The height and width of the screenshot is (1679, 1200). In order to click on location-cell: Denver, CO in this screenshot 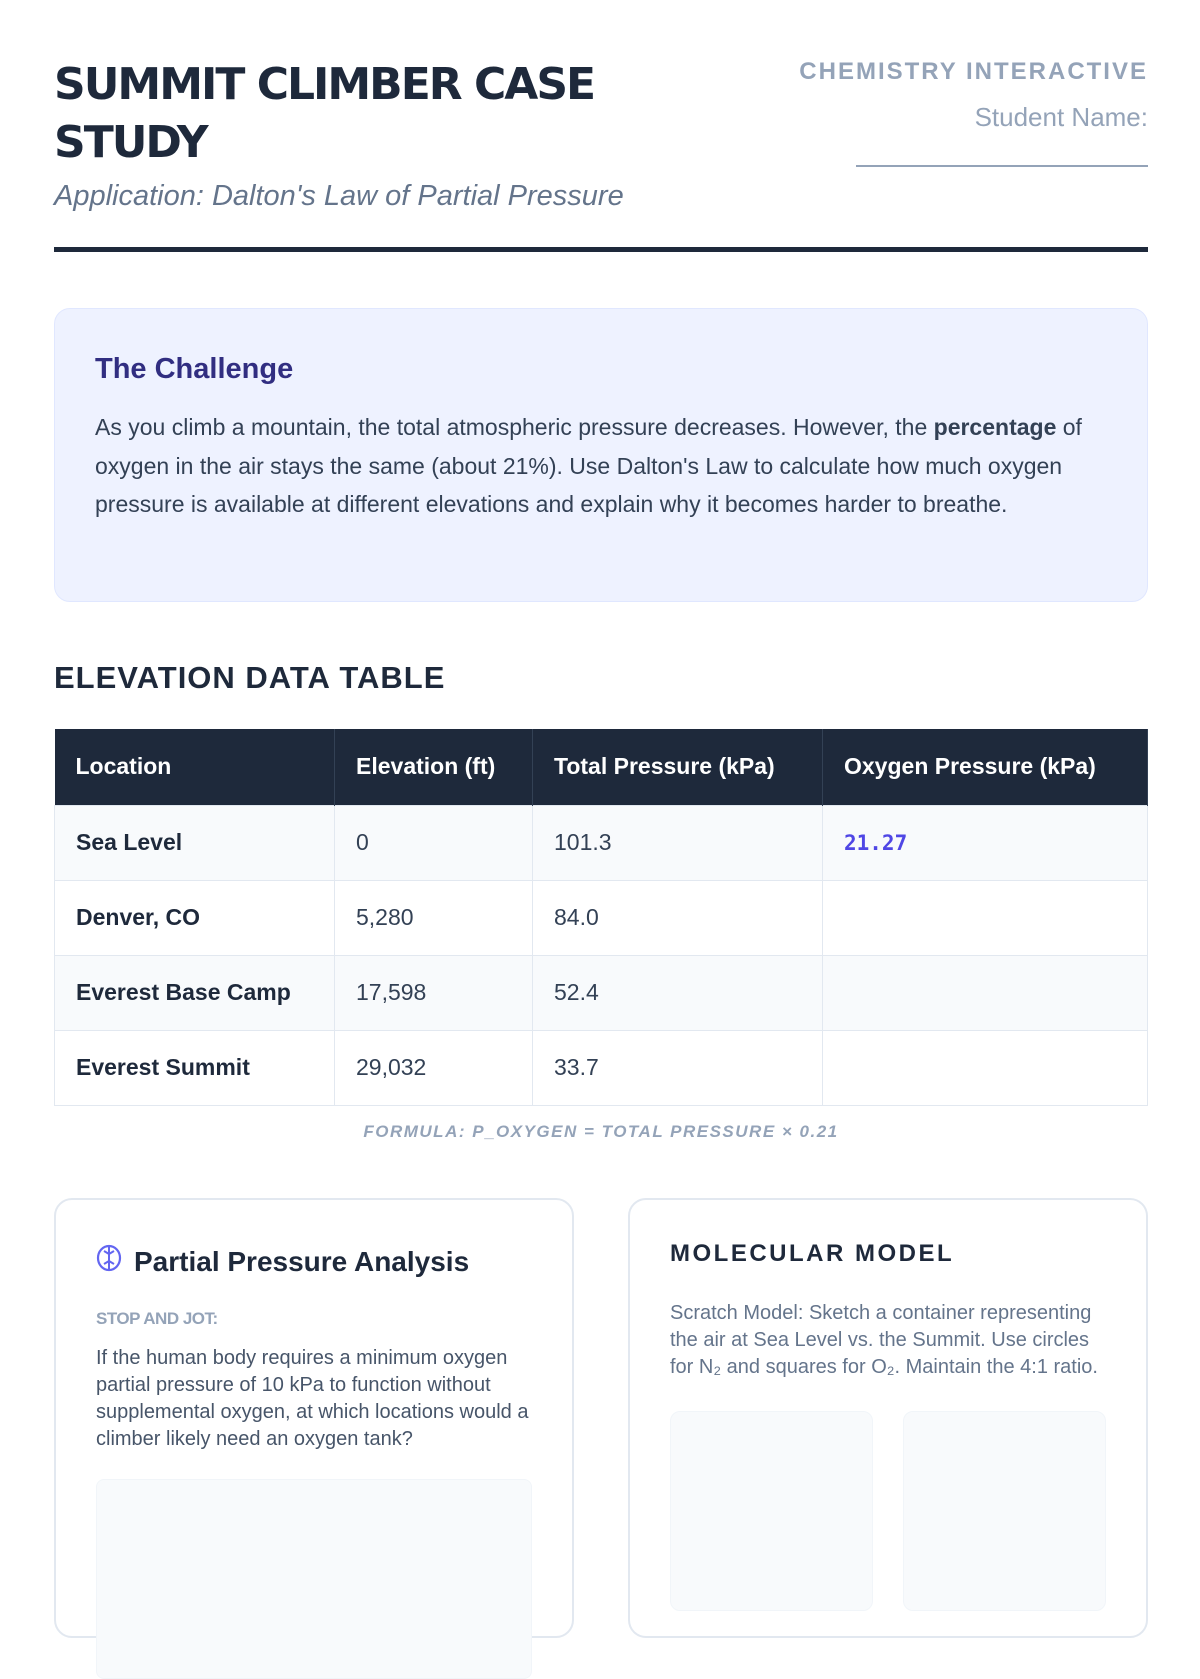, I will do `click(194, 917)`.